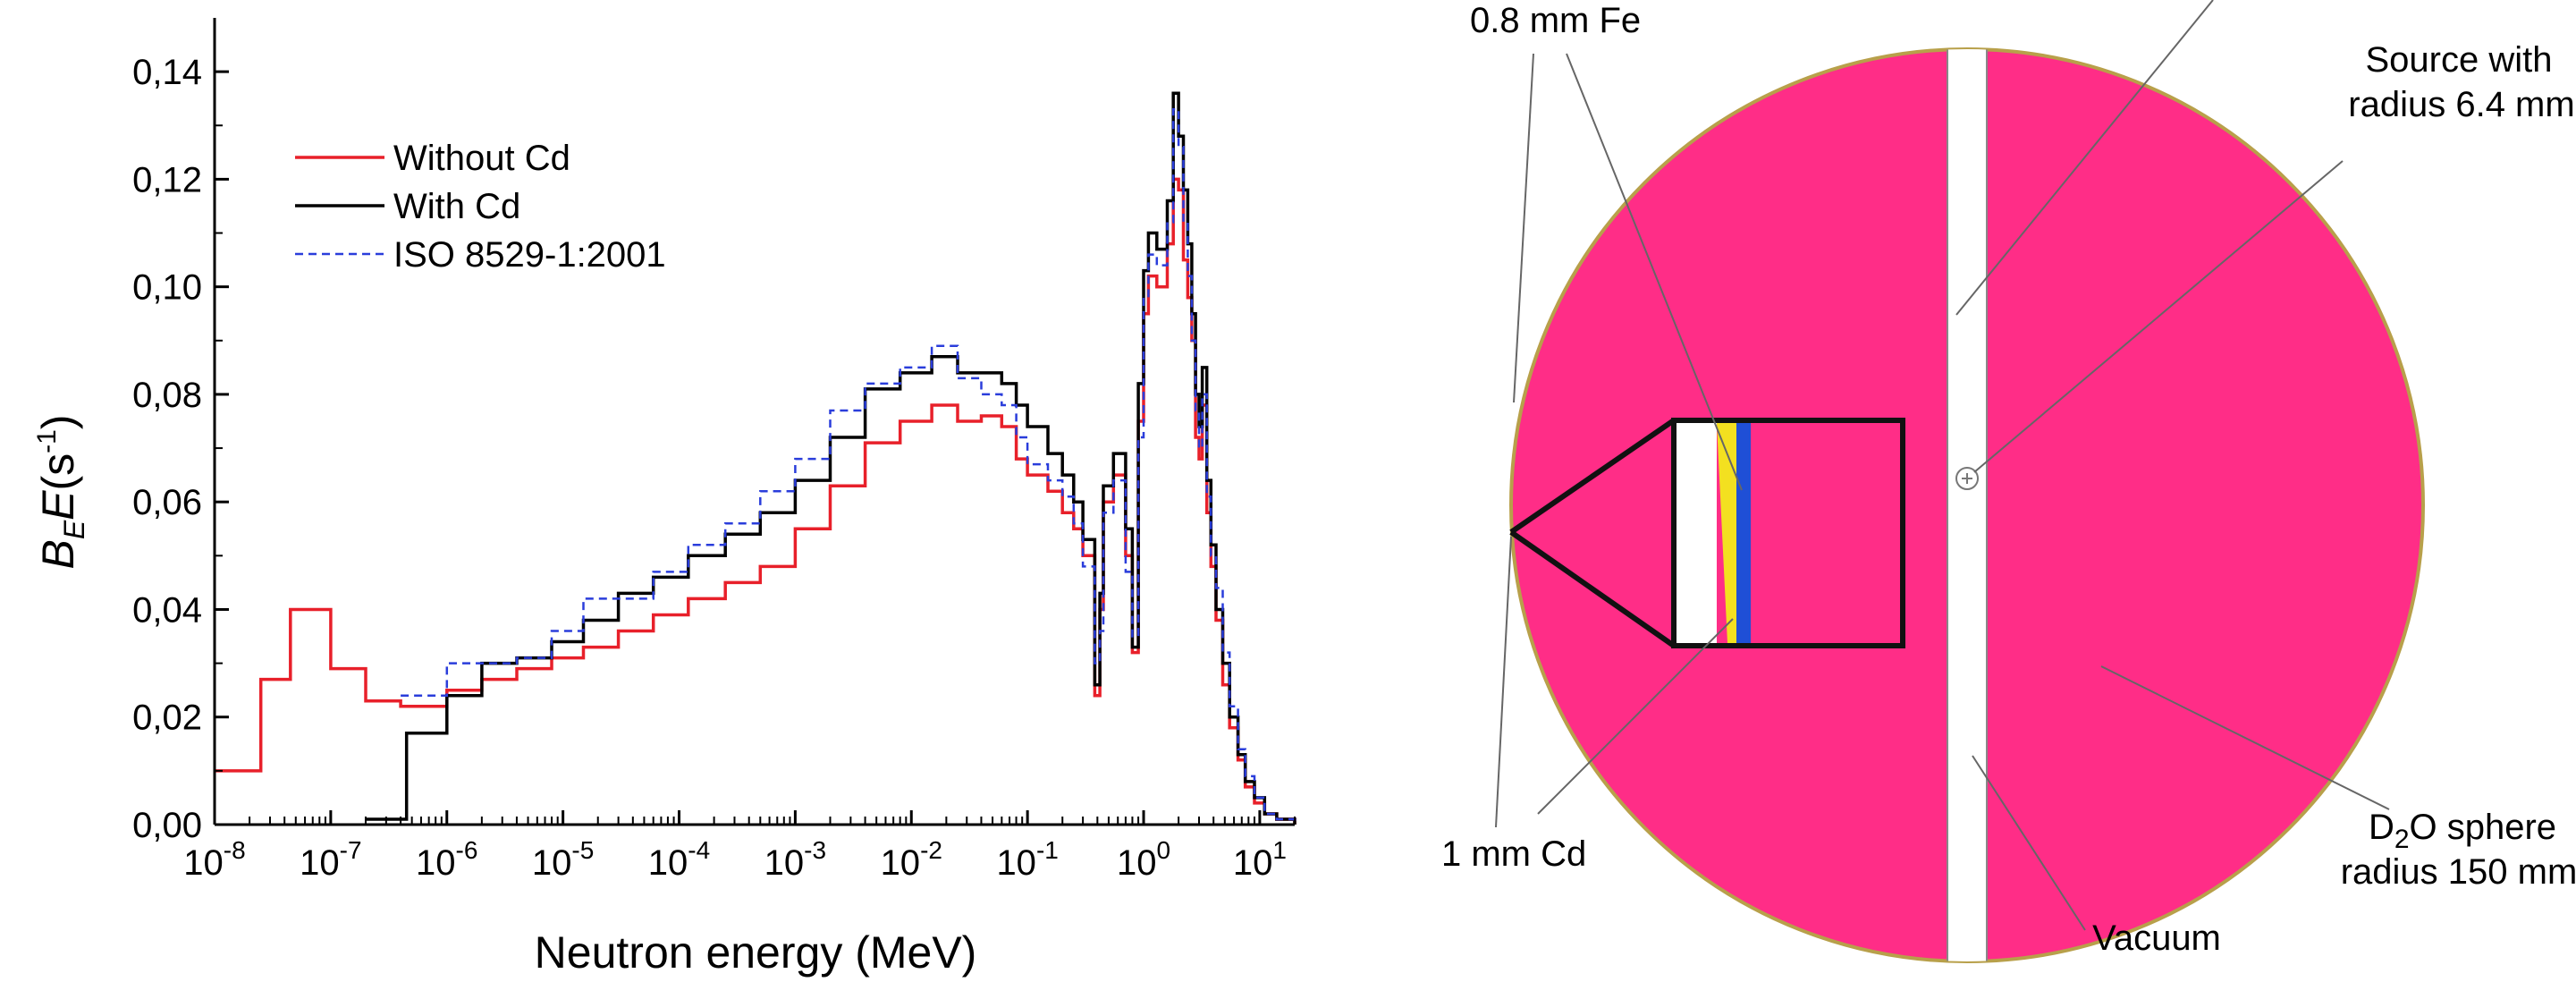 Image resolution: width=2576 pixels, height=982 pixels. What do you see at coordinates (1513, 854) in the screenshot?
I see `cd-label: 1 mm Cd` at bounding box center [1513, 854].